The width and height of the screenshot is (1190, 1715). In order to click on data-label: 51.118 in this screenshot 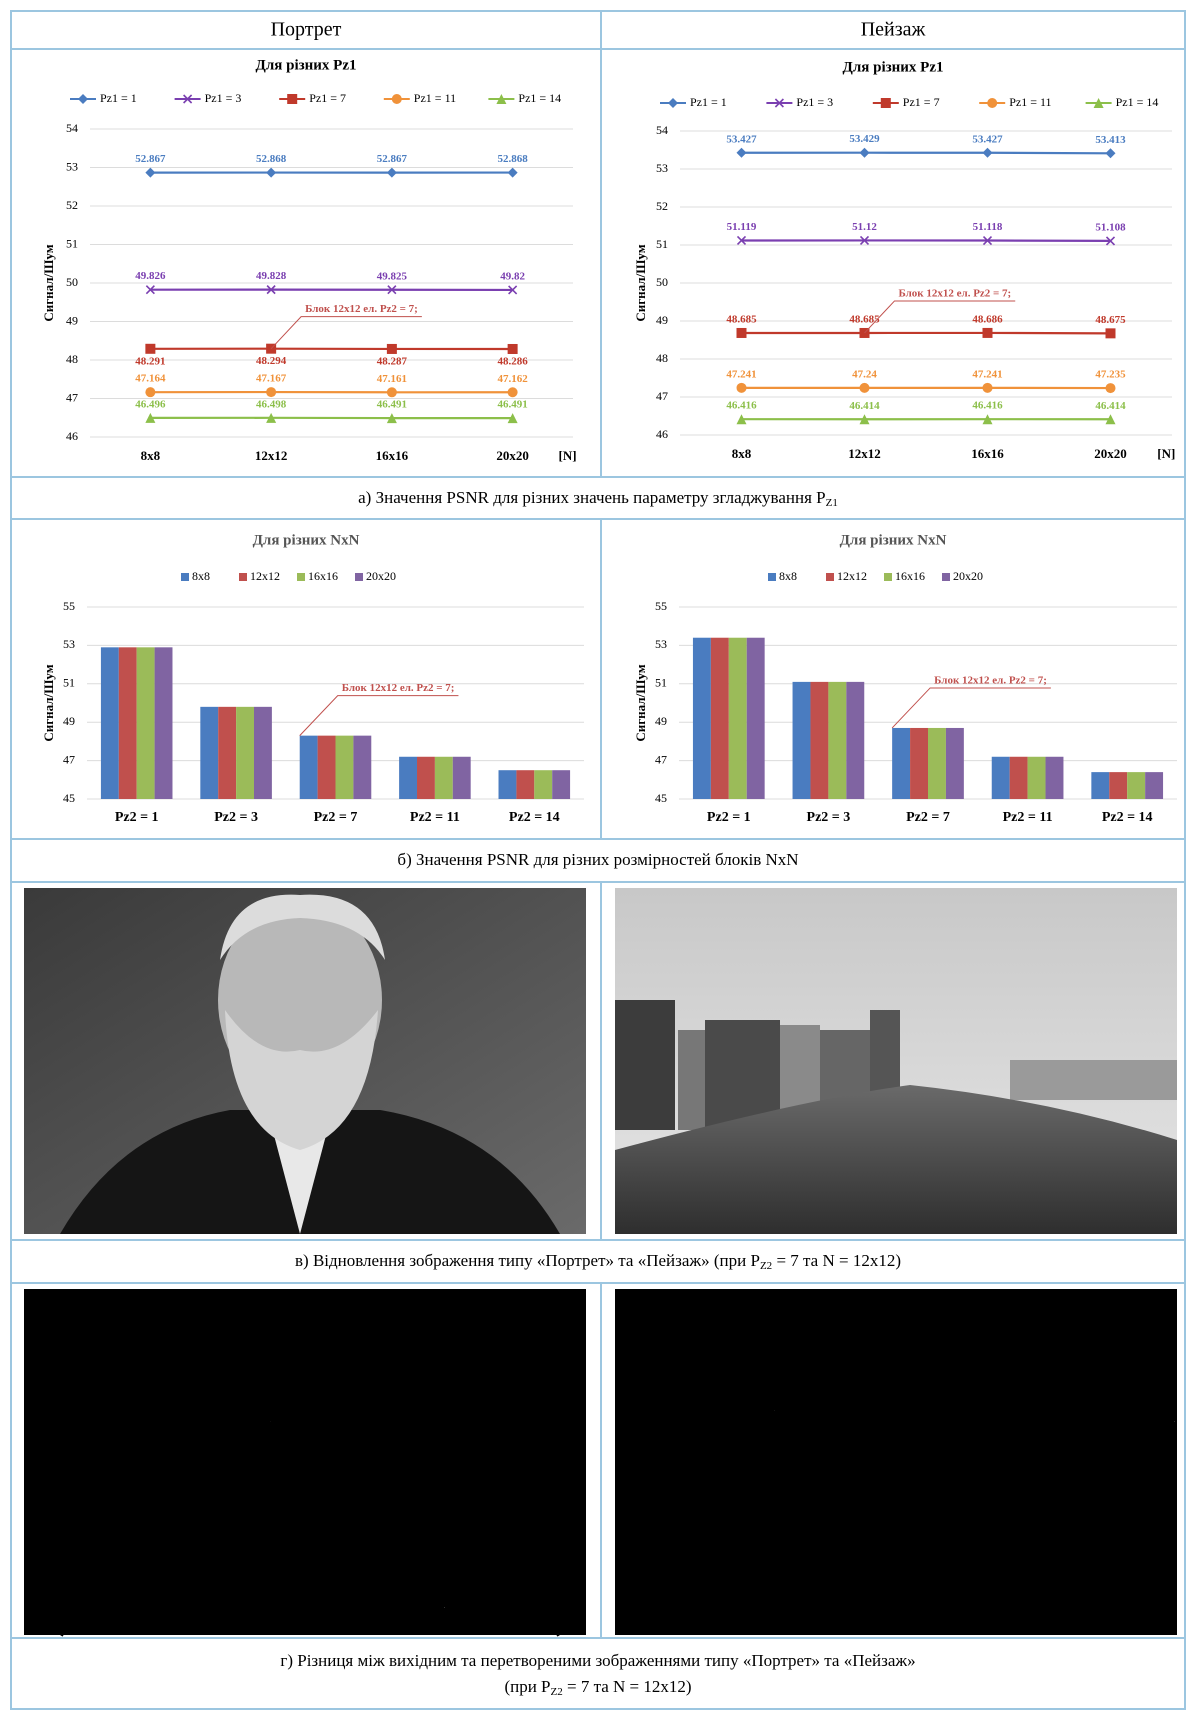, I will do `click(988, 227)`.